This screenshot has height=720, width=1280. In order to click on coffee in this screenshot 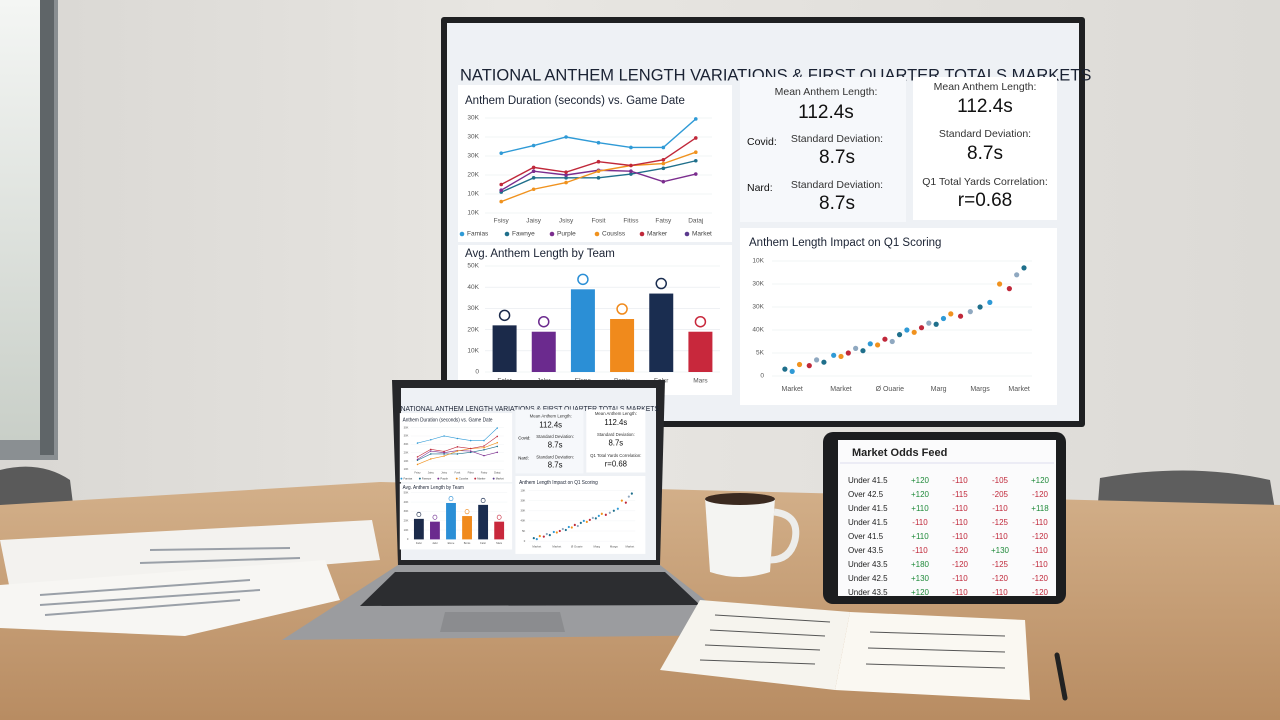, I will do `click(740, 499)`.